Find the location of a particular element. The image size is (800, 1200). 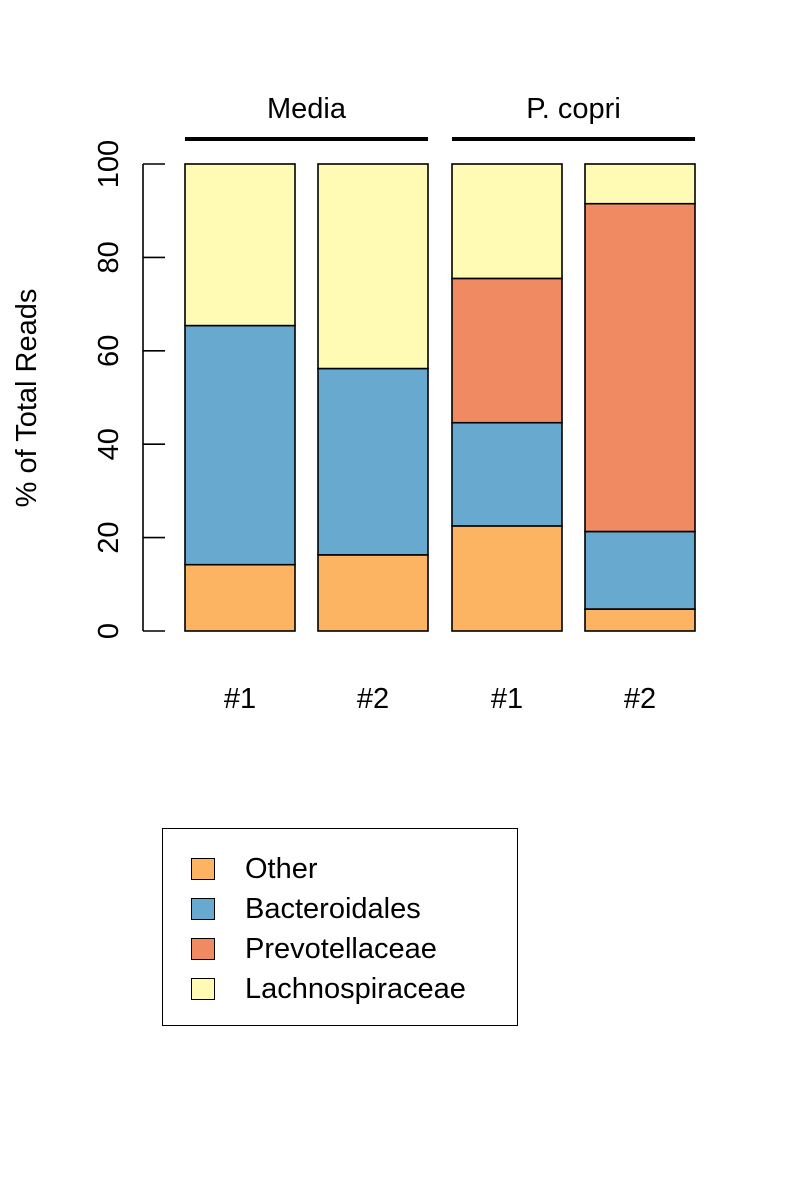

legend-item-prevotellaceae: Prevotellaceae is located at coordinates (314, 948).